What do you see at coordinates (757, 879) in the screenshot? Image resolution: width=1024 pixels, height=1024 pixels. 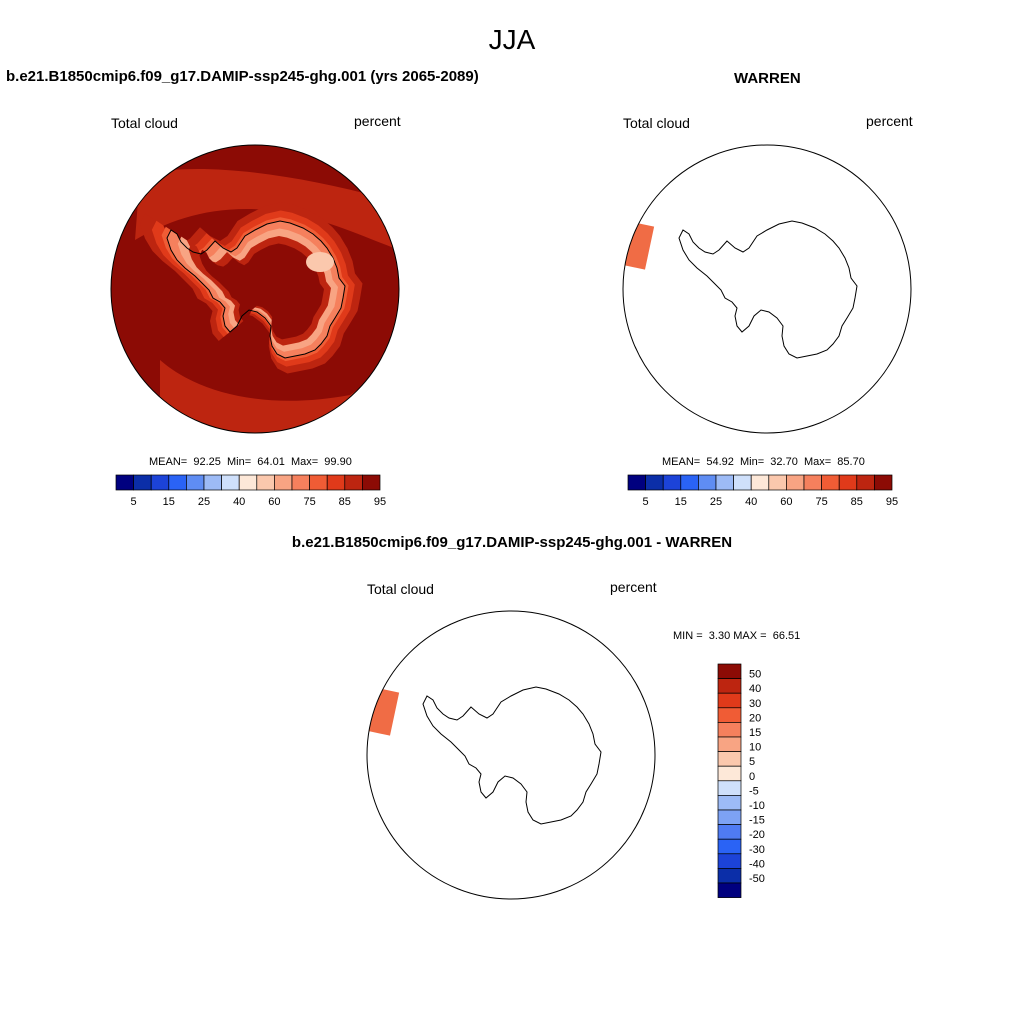 I see `diff-colorbar-tick-label: -50` at bounding box center [757, 879].